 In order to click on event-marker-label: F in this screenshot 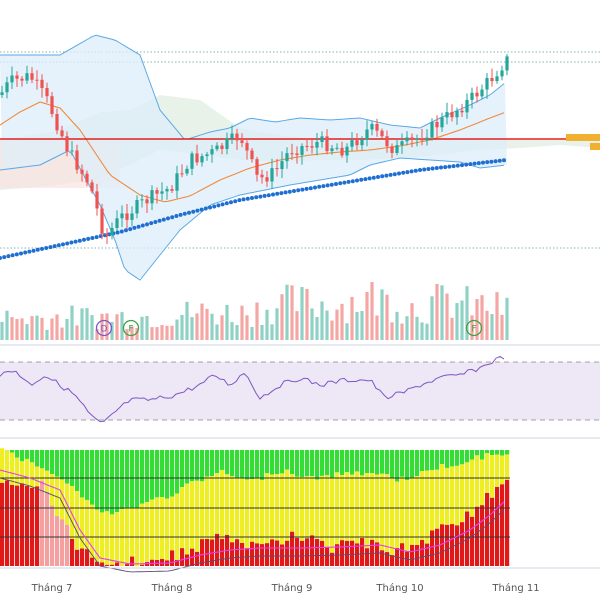, I will do `click(473, 330)`.